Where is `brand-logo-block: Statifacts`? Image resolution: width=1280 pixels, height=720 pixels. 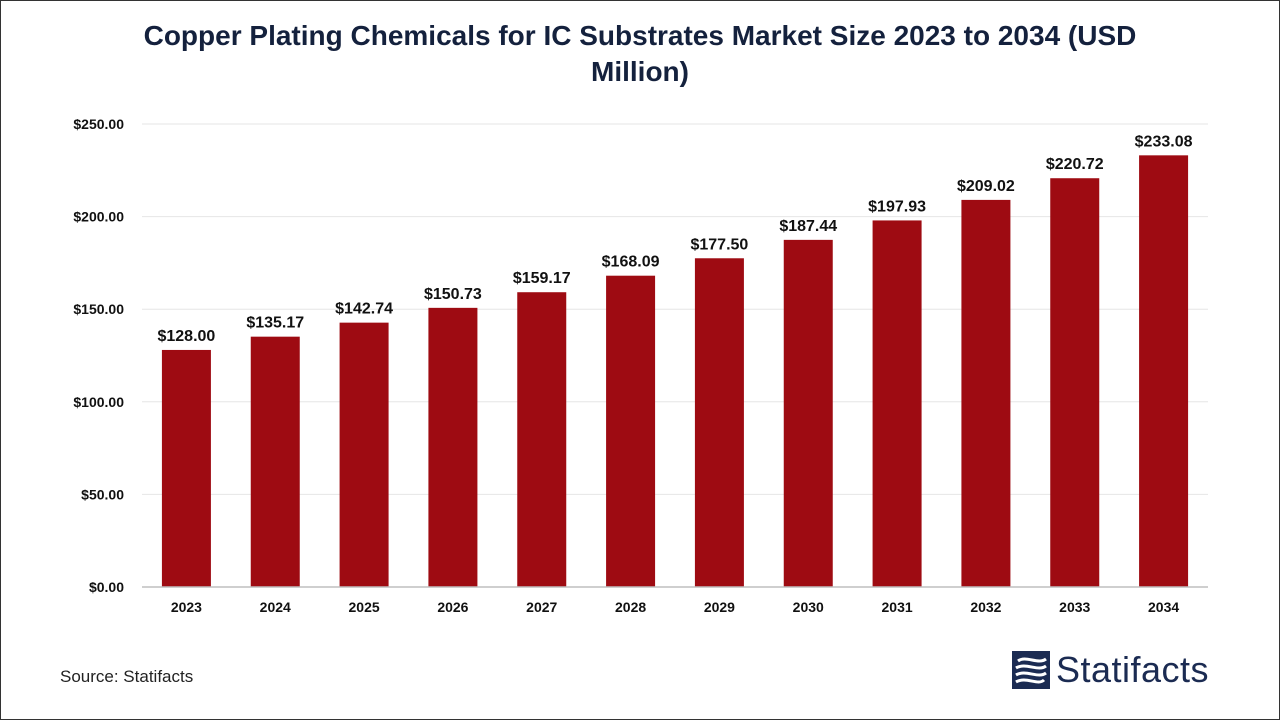 brand-logo-block: Statifacts is located at coordinates (1111, 669).